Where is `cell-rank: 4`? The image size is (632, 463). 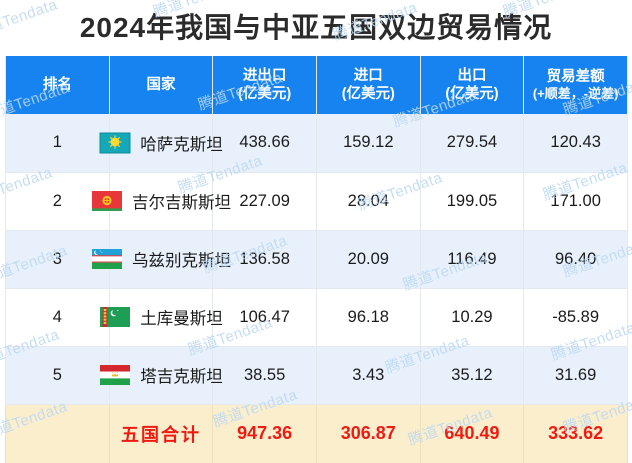
cell-rank: 4 is located at coordinates (57, 317).